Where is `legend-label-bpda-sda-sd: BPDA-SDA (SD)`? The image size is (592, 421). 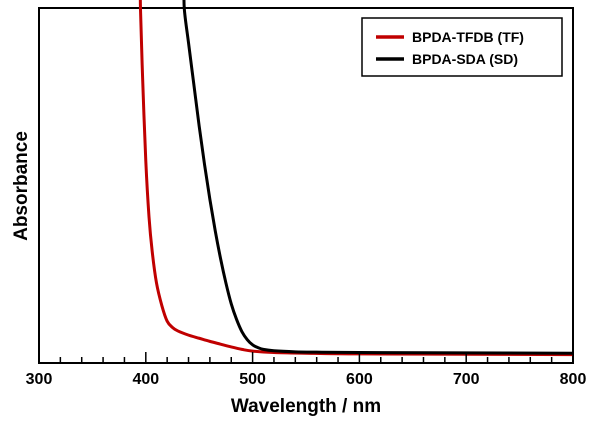
legend-label-bpda-sda-sd: BPDA-SDA (SD) is located at coordinates (465, 59).